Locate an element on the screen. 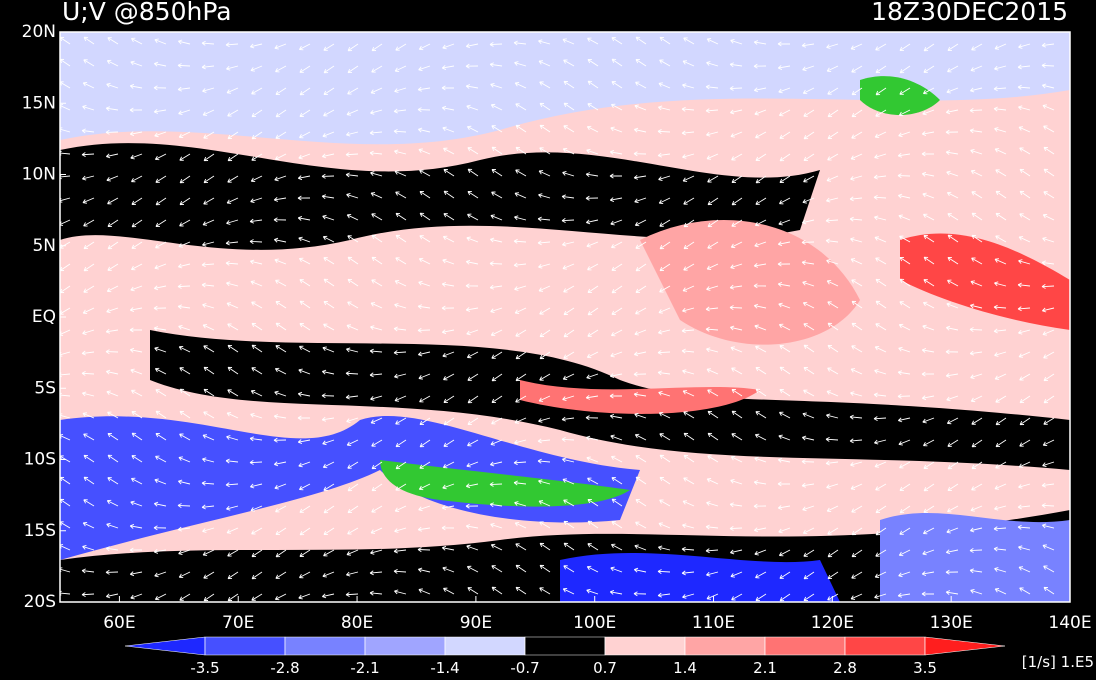  x-tick-label: 90E is located at coordinates (476, 623).